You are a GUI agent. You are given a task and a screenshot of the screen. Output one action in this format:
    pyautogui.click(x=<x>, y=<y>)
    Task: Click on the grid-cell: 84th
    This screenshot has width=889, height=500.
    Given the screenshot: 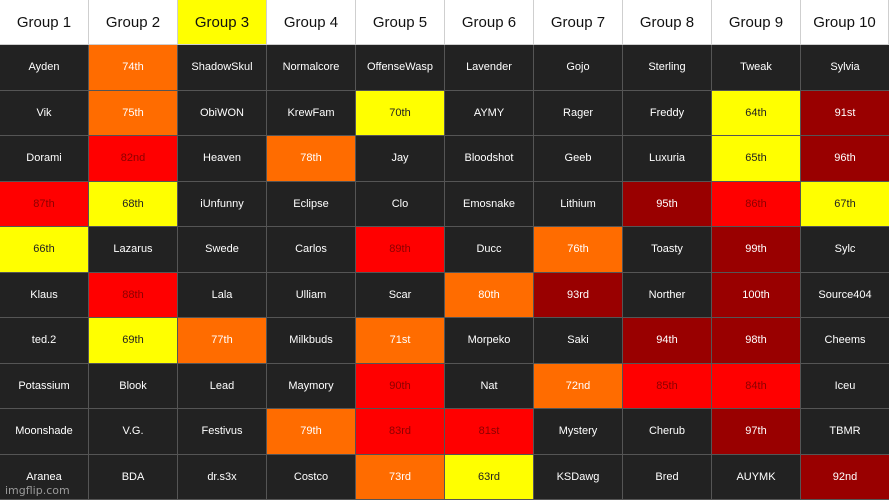 What is the action you would take?
    pyautogui.click(x=756, y=386)
    